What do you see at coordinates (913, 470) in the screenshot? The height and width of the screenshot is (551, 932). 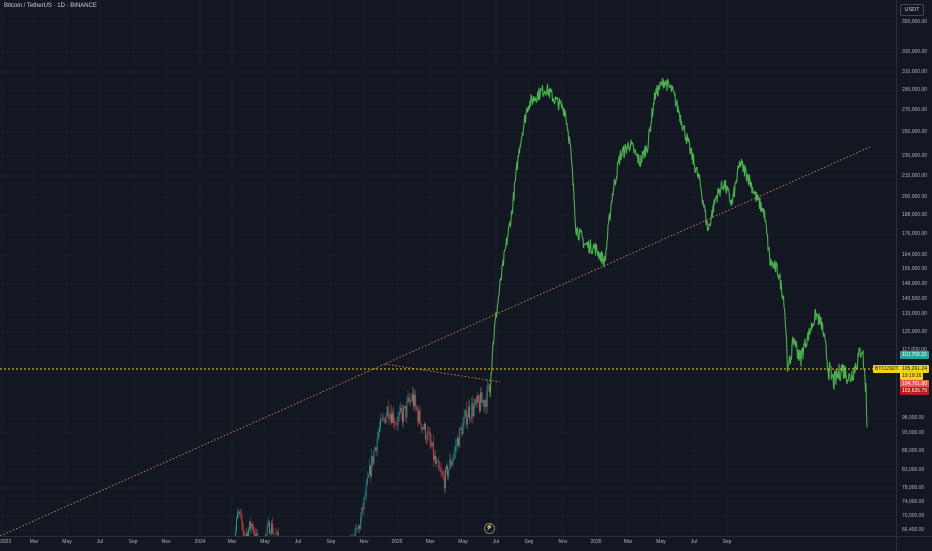 I see `price-axis-label: 83,000.00` at bounding box center [913, 470].